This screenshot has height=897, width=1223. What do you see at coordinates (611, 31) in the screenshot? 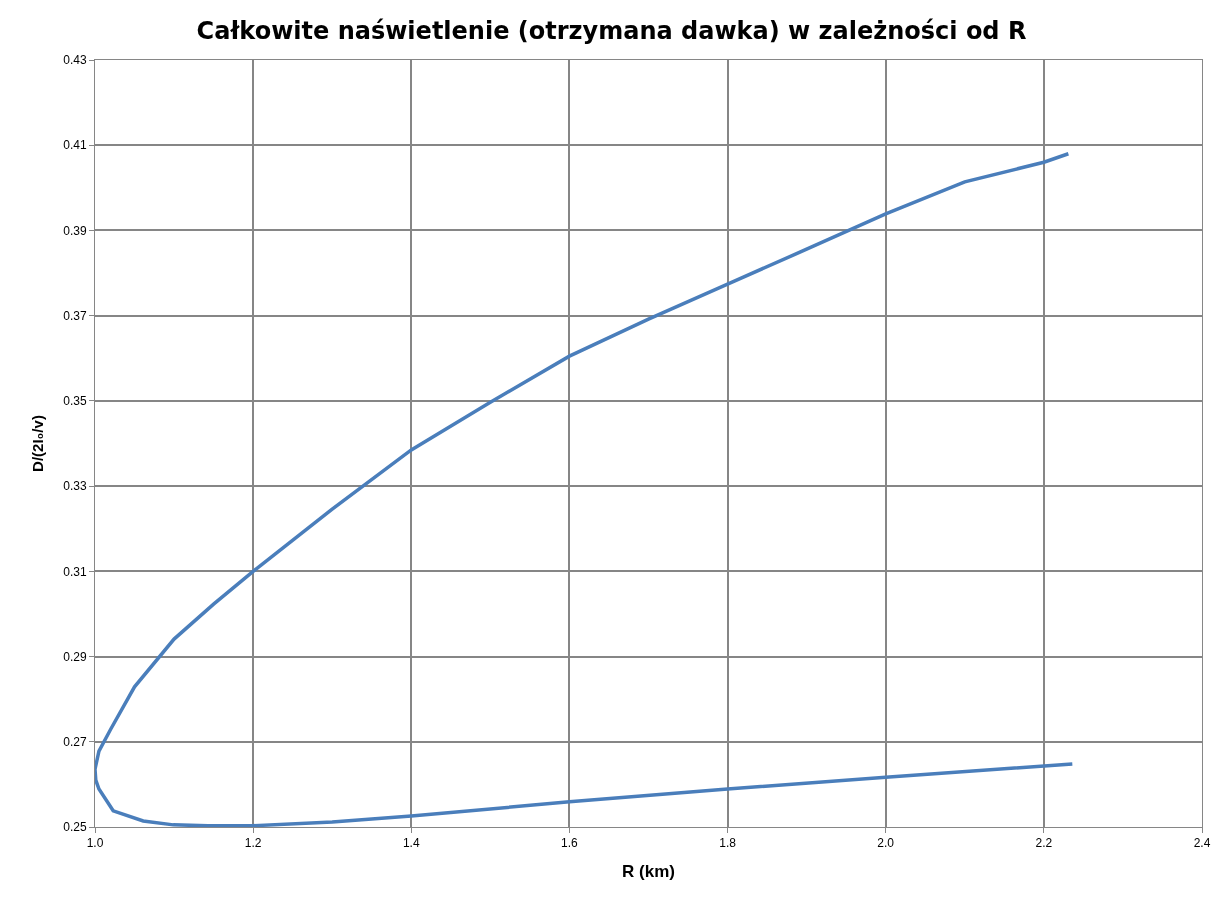
I see `chart-title: Całkowite naświetlenie (otrzymana dawka) w zależności od R` at bounding box center [611, 31].